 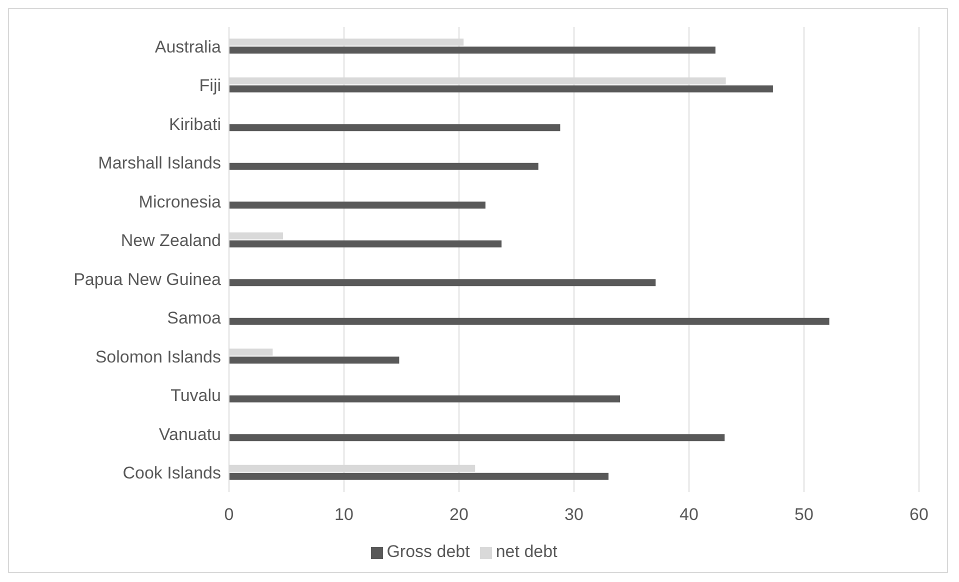 I want to click on y-tick-label: New Zealand, so click(x=170, y=240).